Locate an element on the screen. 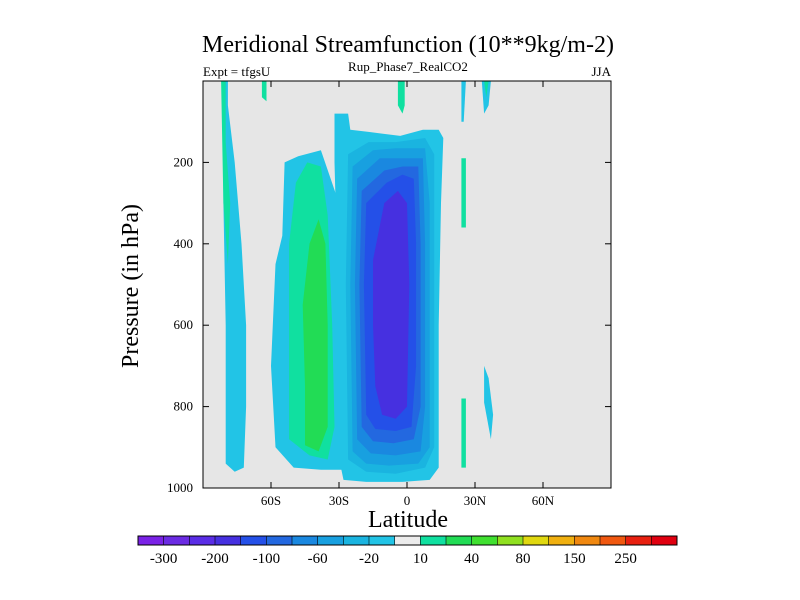 The width and height of the screenshot is (800, 600). colorbar: -300 -200 -100 -60 -20 10 40 80 150 250 is located at coordinates (407, 551).